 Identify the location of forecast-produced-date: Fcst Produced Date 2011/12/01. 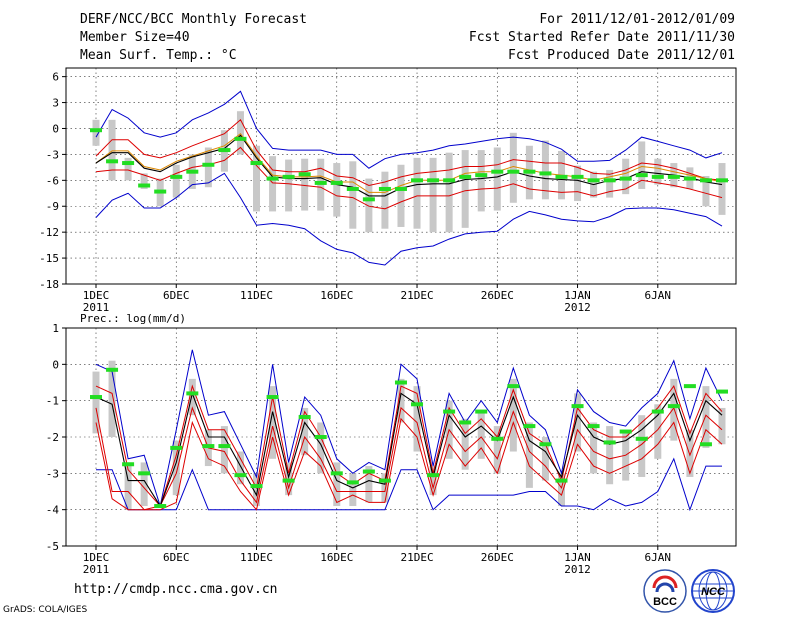
(621, 55).